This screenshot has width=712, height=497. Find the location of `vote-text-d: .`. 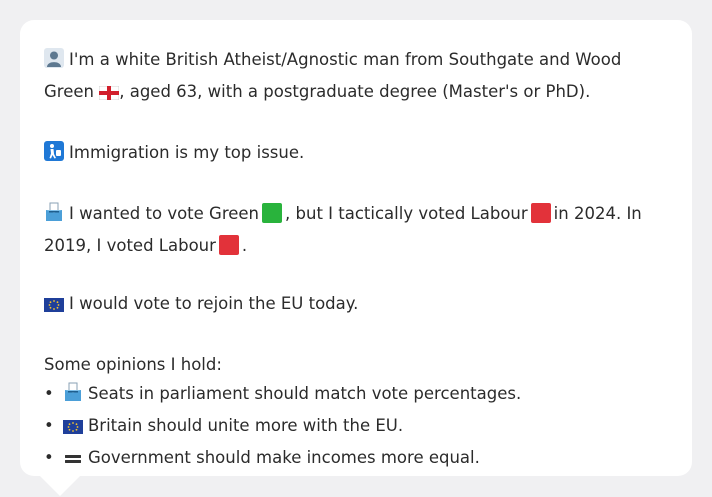

vote-text-d: . is located at coordinates (244, 245).